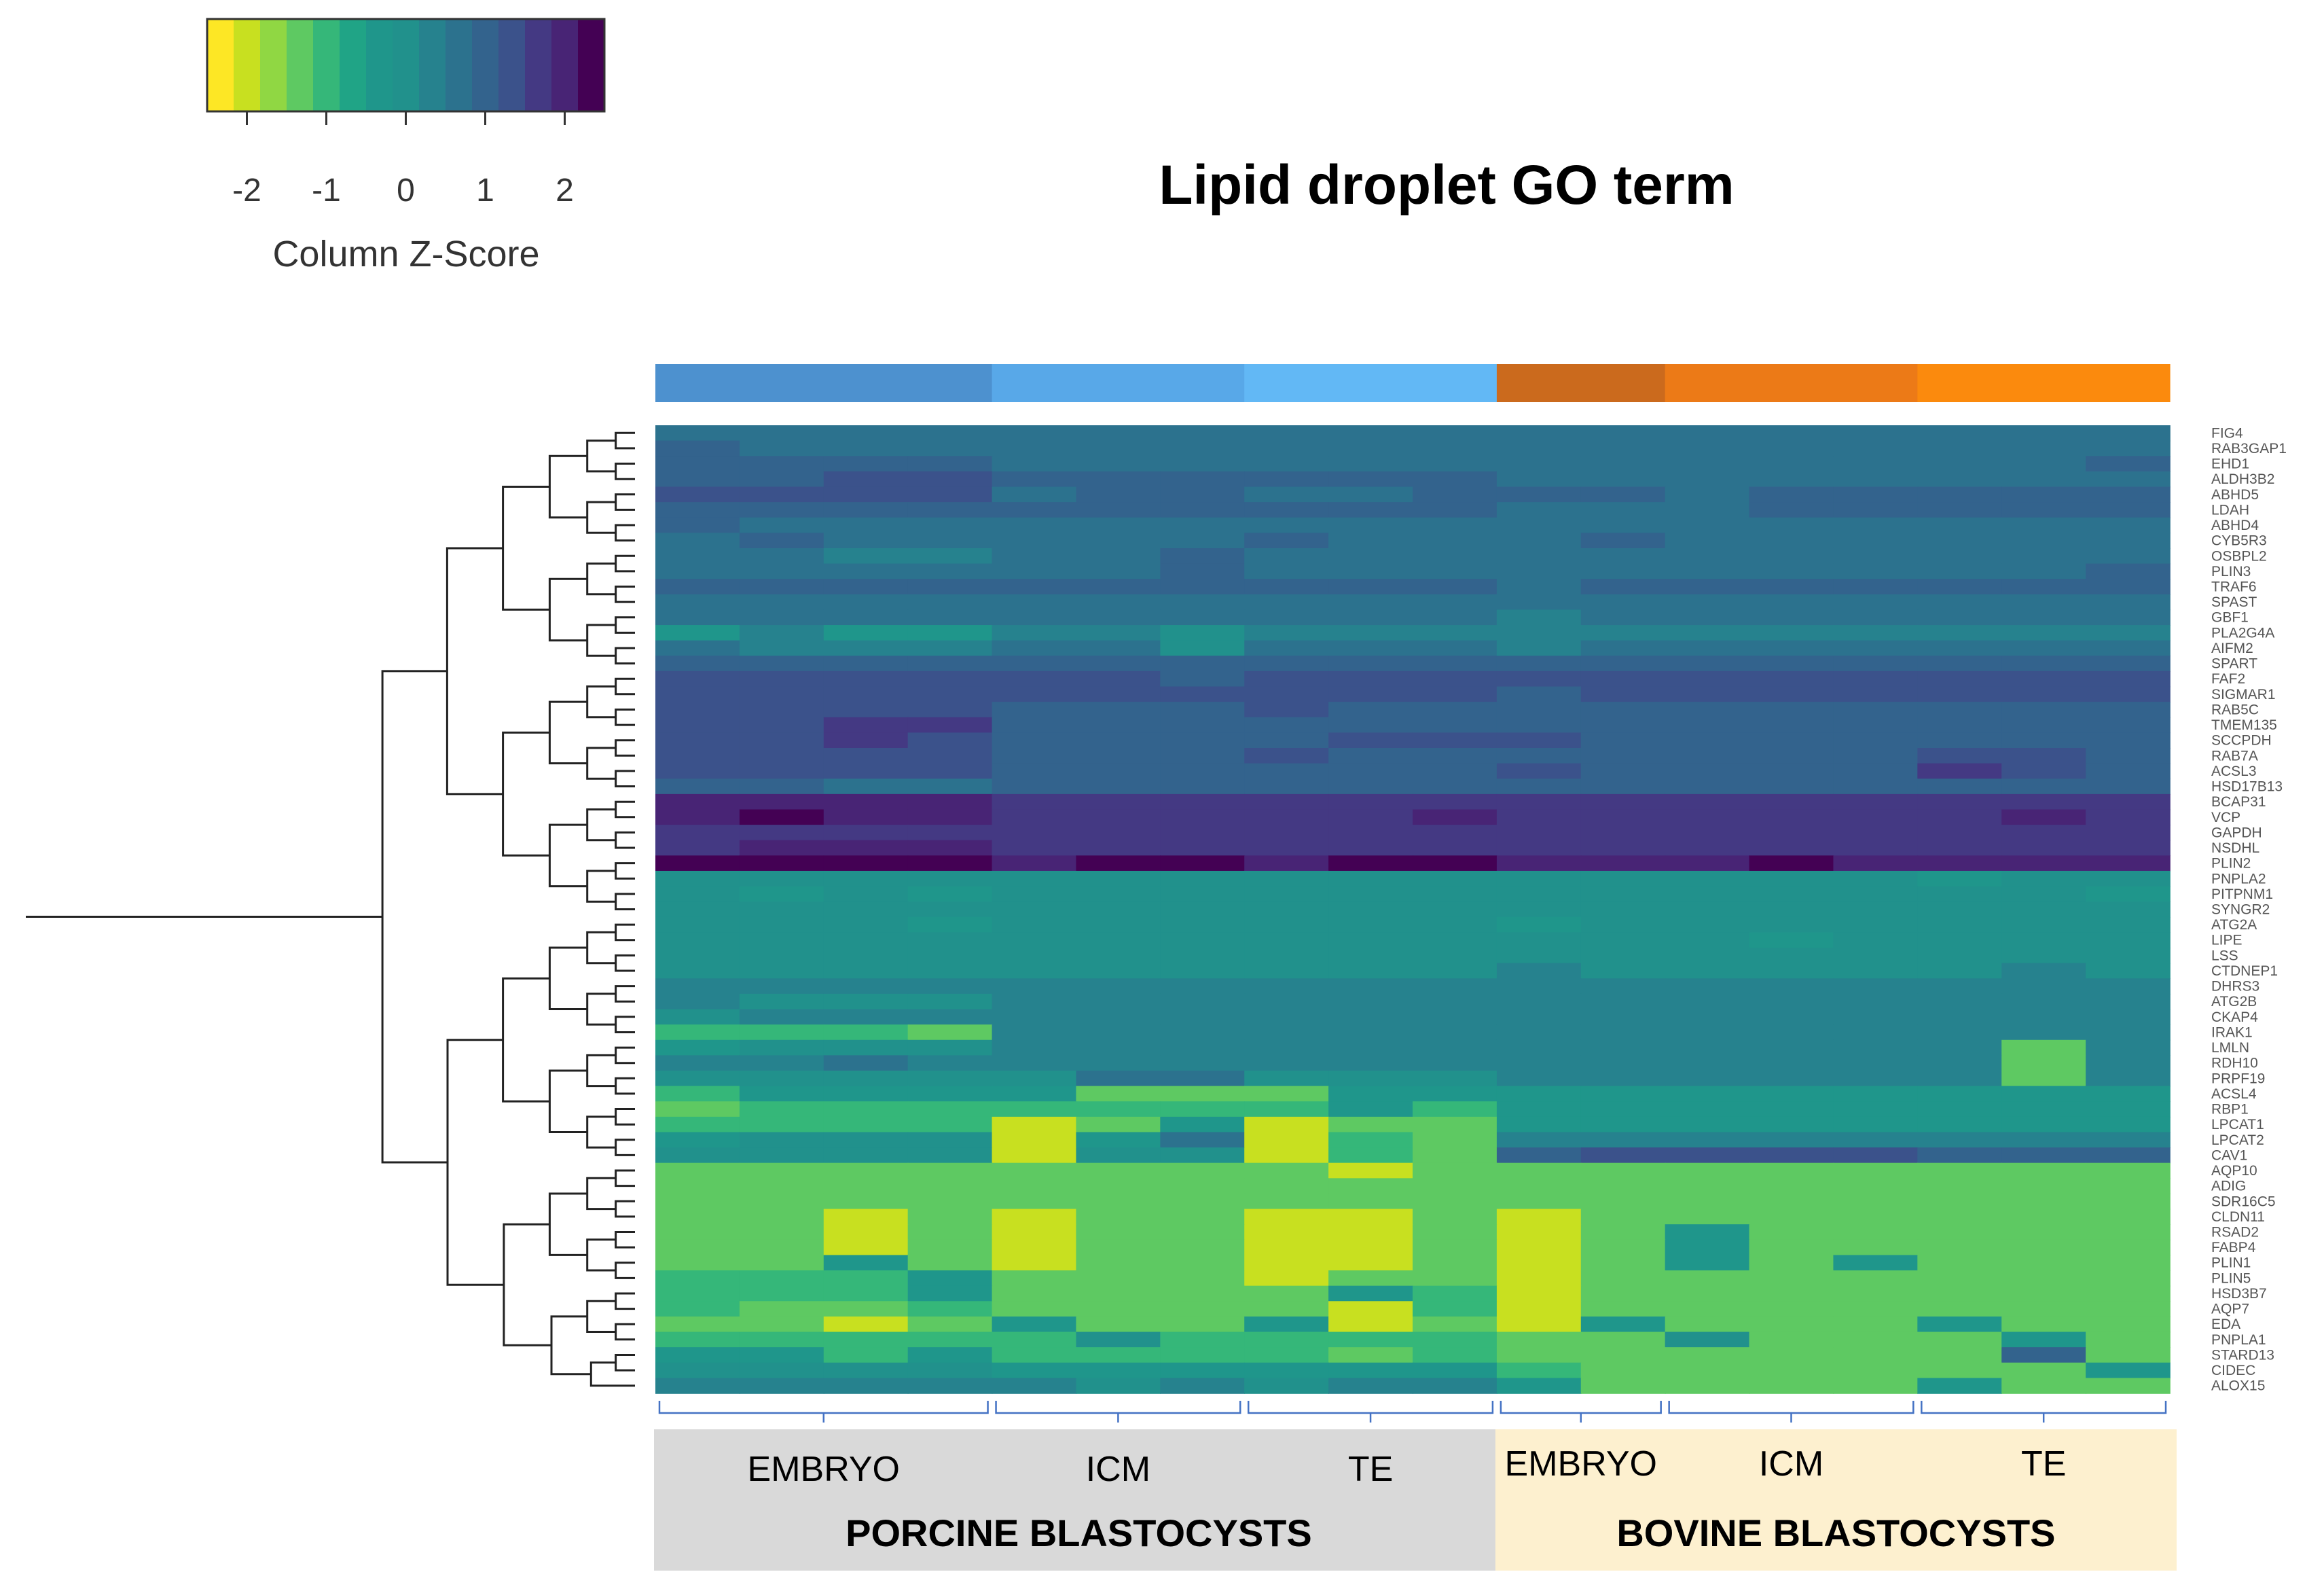 Image resolution: width=2324 pixels, height=1591 pixels. Describe the element at coordinates (406, 146) in the screenshot. I see `colorbar: -2 -1 0 1 2 Column Z-Score` at that location.